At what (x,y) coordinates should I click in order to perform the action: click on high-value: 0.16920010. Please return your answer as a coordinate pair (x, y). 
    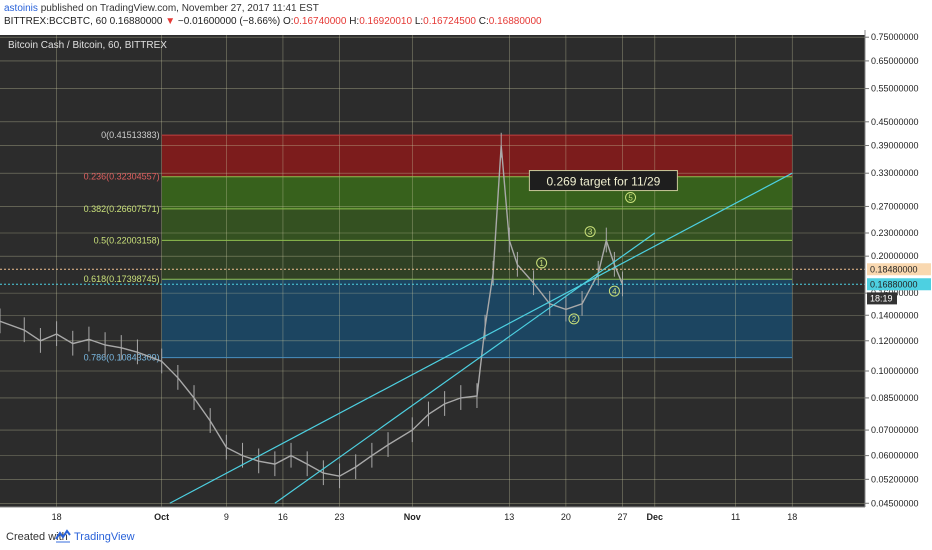
    Looking at the image, I should click on (386, 21).